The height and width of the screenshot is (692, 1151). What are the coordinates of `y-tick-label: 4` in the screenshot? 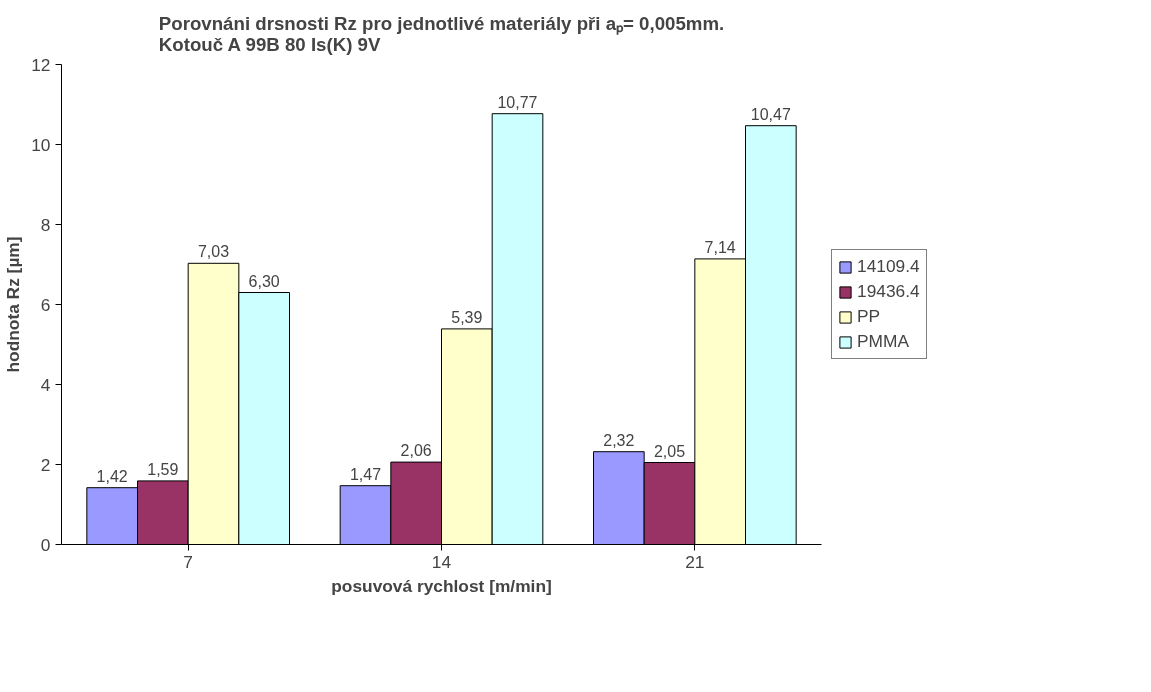 It's located at (45, 384).